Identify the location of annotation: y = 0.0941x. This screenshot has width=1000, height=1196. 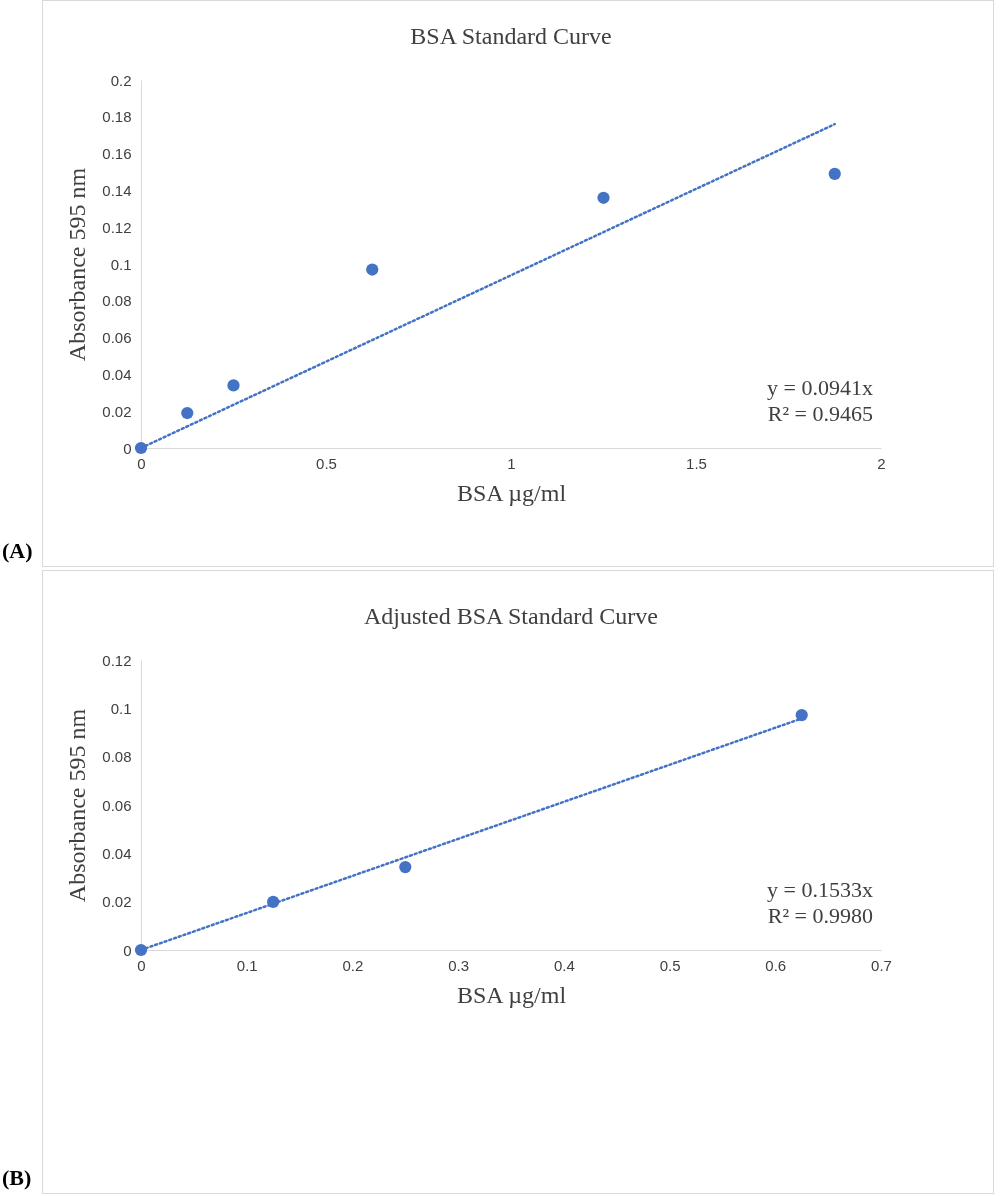
(820, 387).